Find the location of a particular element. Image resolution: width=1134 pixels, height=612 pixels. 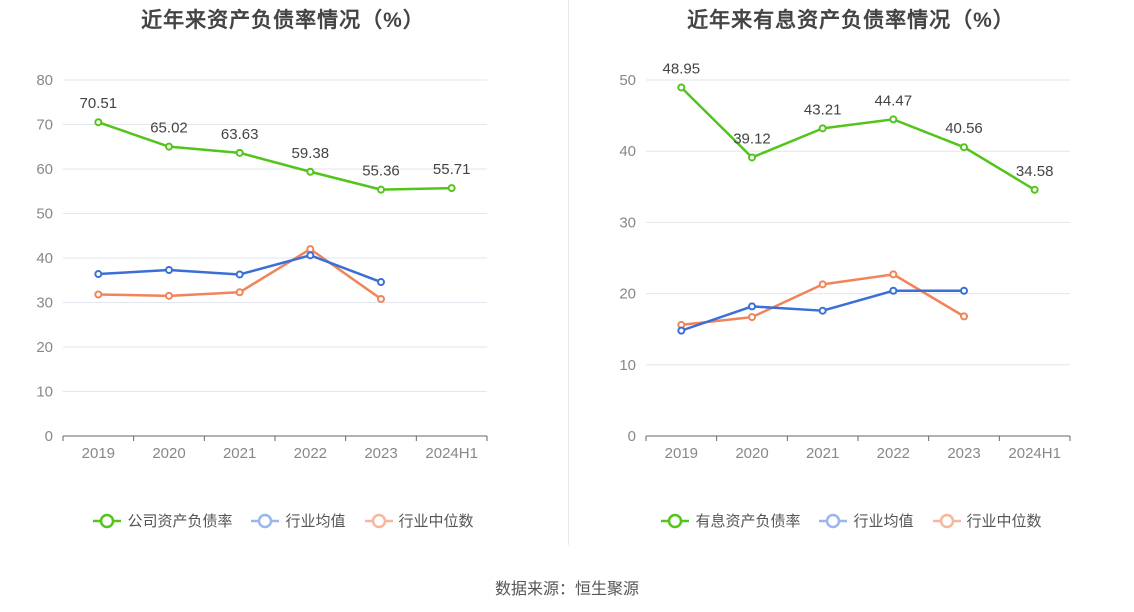

data-label: 63.63 is located at coordinates (240, 134).